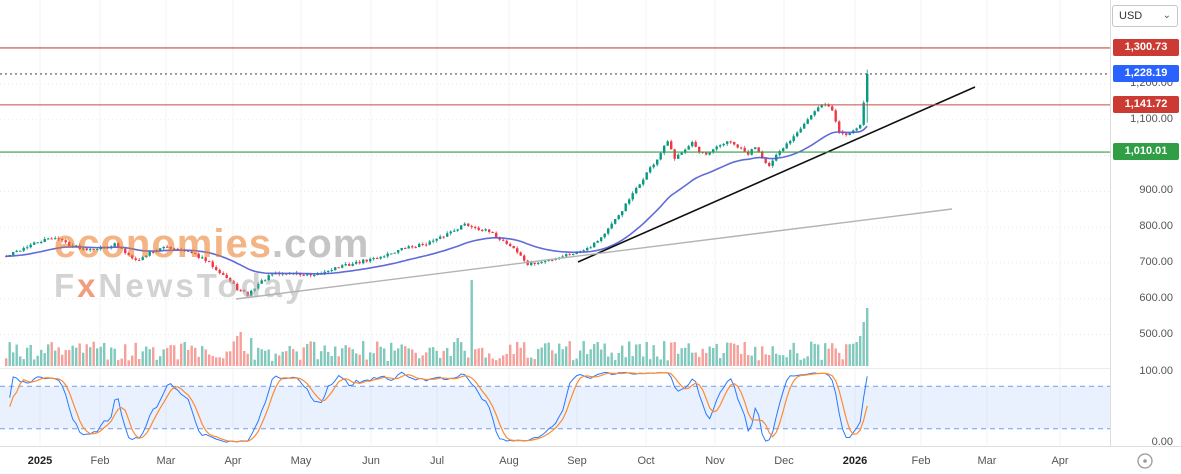  Describe the element at coordinates (1146, 104) in the screenshot. I see `resistance-2-price-badge: 1,141.72` at that location.